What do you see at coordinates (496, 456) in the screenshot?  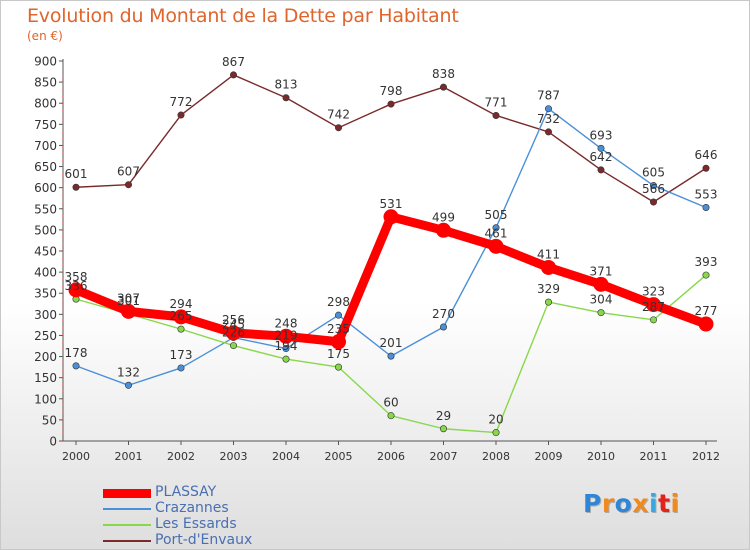 I see `x-tick-label: 2008` at bounding box center [496, 456].